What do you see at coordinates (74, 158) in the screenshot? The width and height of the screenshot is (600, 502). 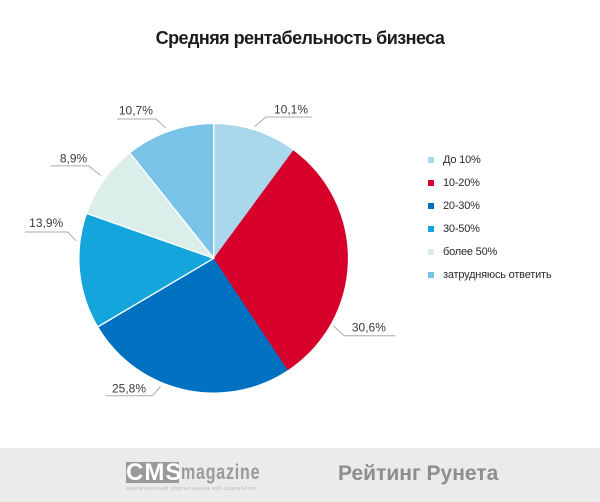 I see `svg-text: 8,9%` at bounding box center [74, 158].